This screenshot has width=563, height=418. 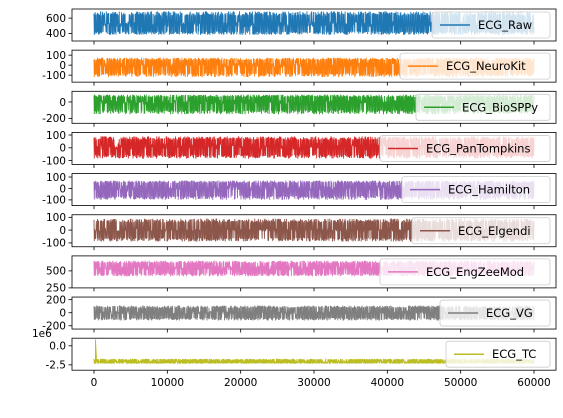 I want to click on legend-label: ECG_EngZeeMod, so click(x=475, y=272).